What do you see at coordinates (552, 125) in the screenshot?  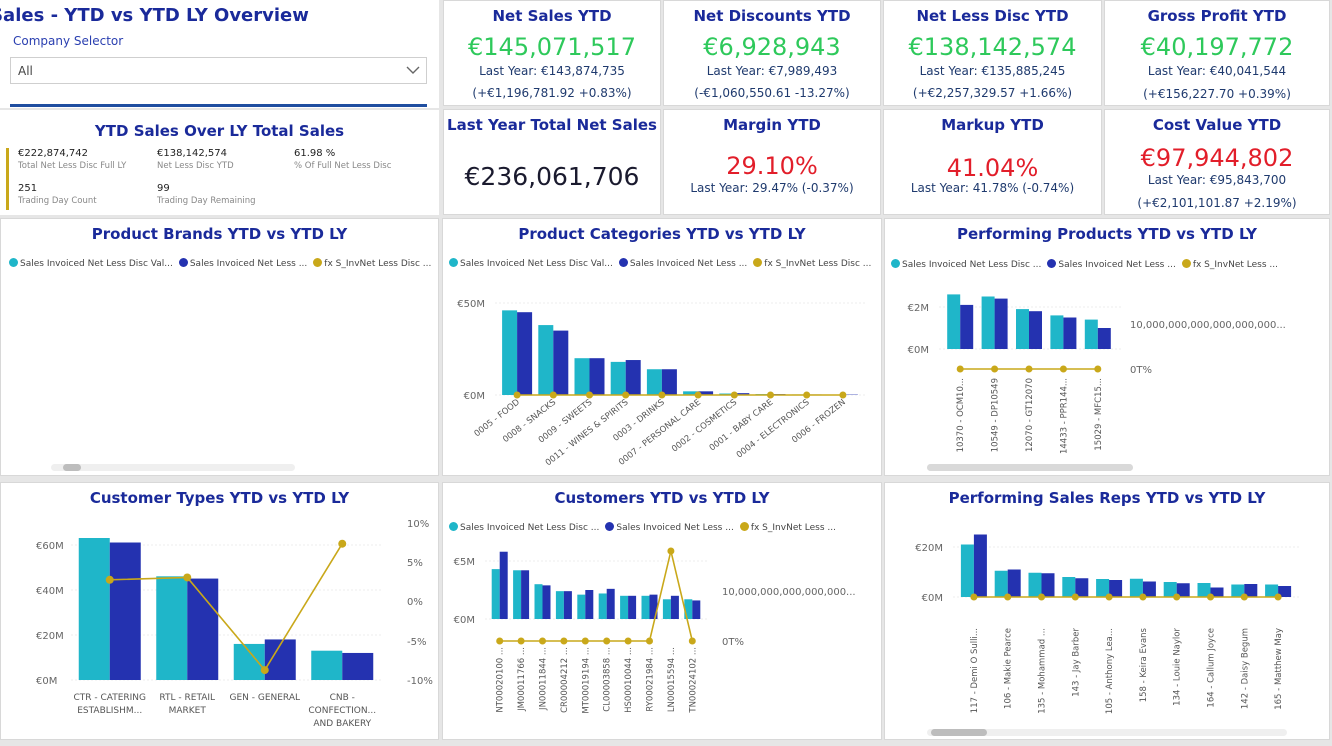 I see `kpi-title: Last Year Total Net Sales` at bounding box center [552, 125].